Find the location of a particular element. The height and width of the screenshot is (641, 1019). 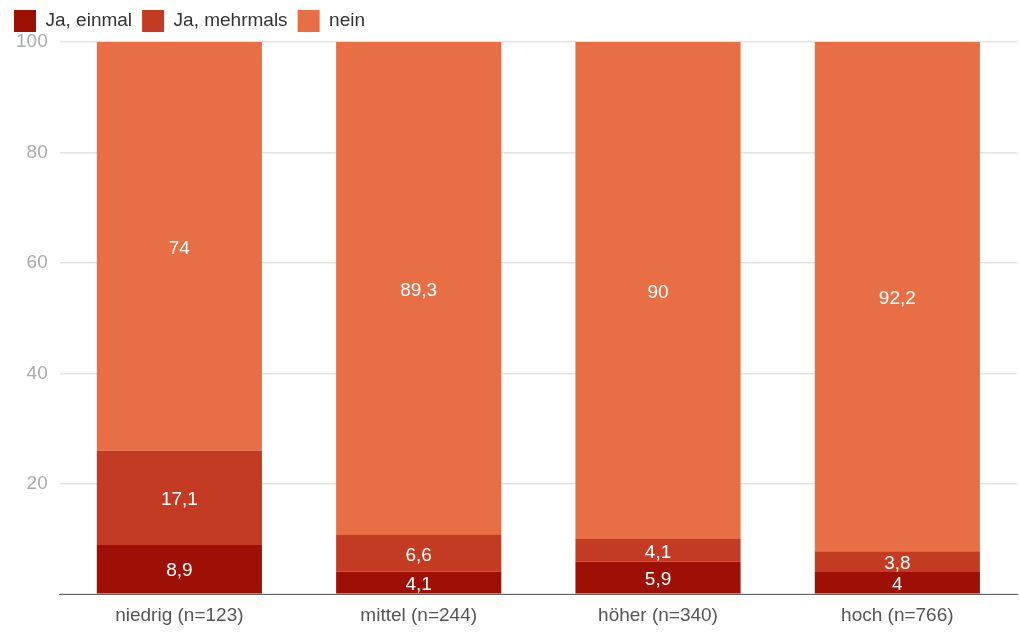

x-tick-label: höher (n=340) is located at coordinates (658, 614).